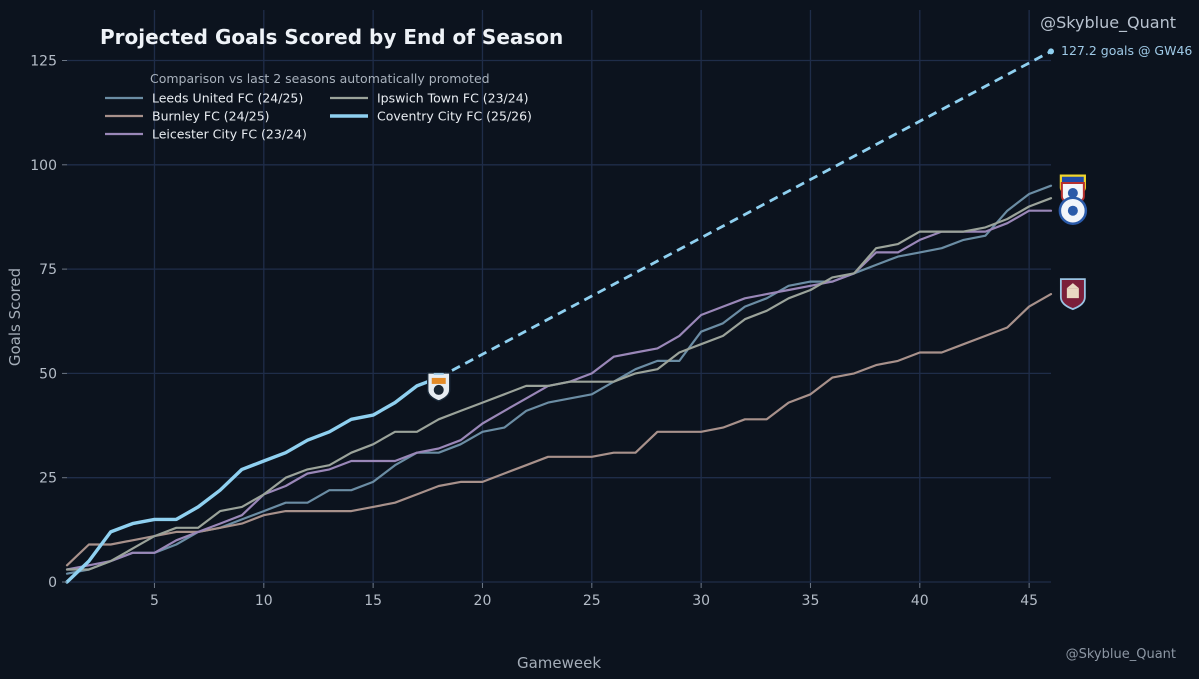  I want to click on leicester-crest-icon, so click(1073, 210).